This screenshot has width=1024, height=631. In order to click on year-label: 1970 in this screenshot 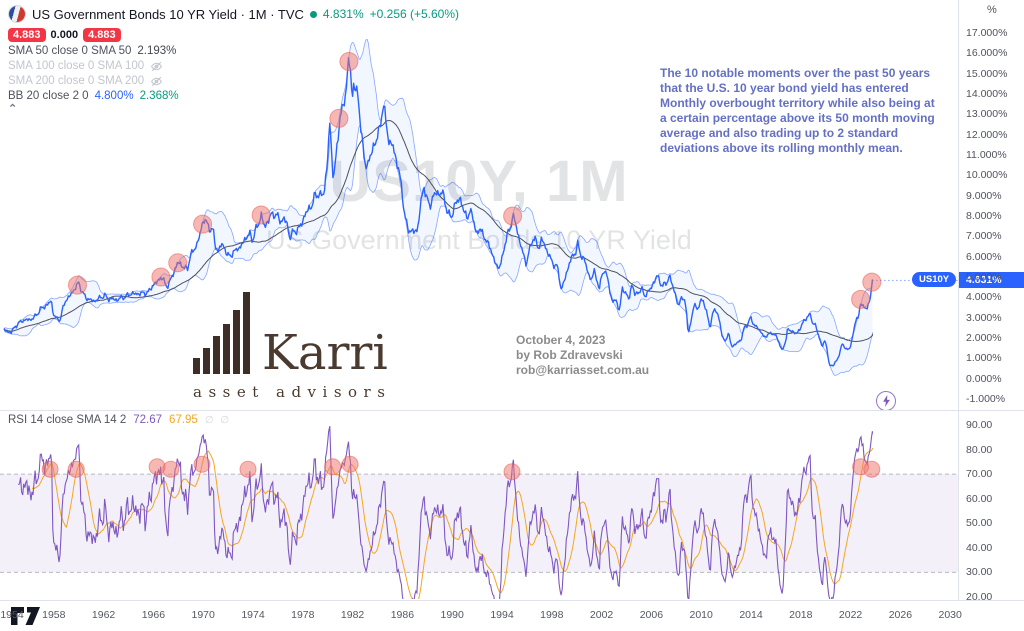, I will do `click(203, 615)`.